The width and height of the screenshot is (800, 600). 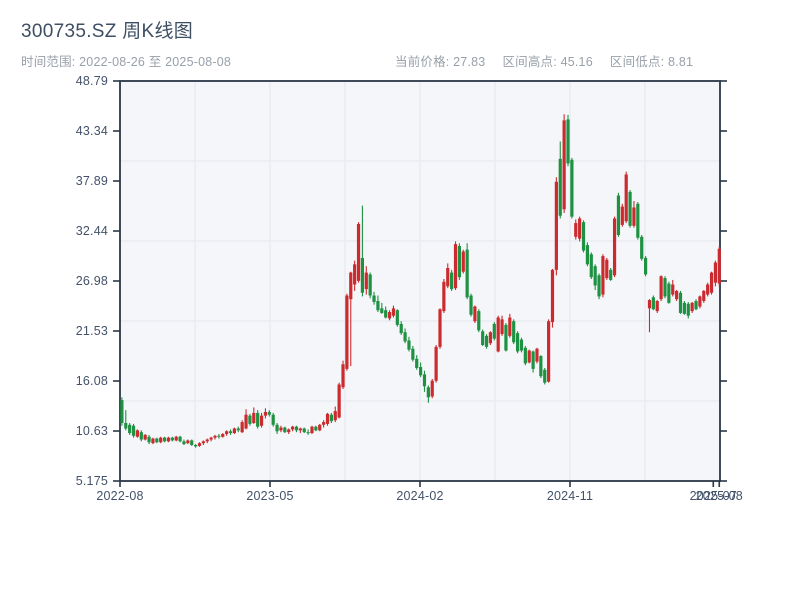 I want to click on y-tick-label: 10.63, so click(x=91, y=431).